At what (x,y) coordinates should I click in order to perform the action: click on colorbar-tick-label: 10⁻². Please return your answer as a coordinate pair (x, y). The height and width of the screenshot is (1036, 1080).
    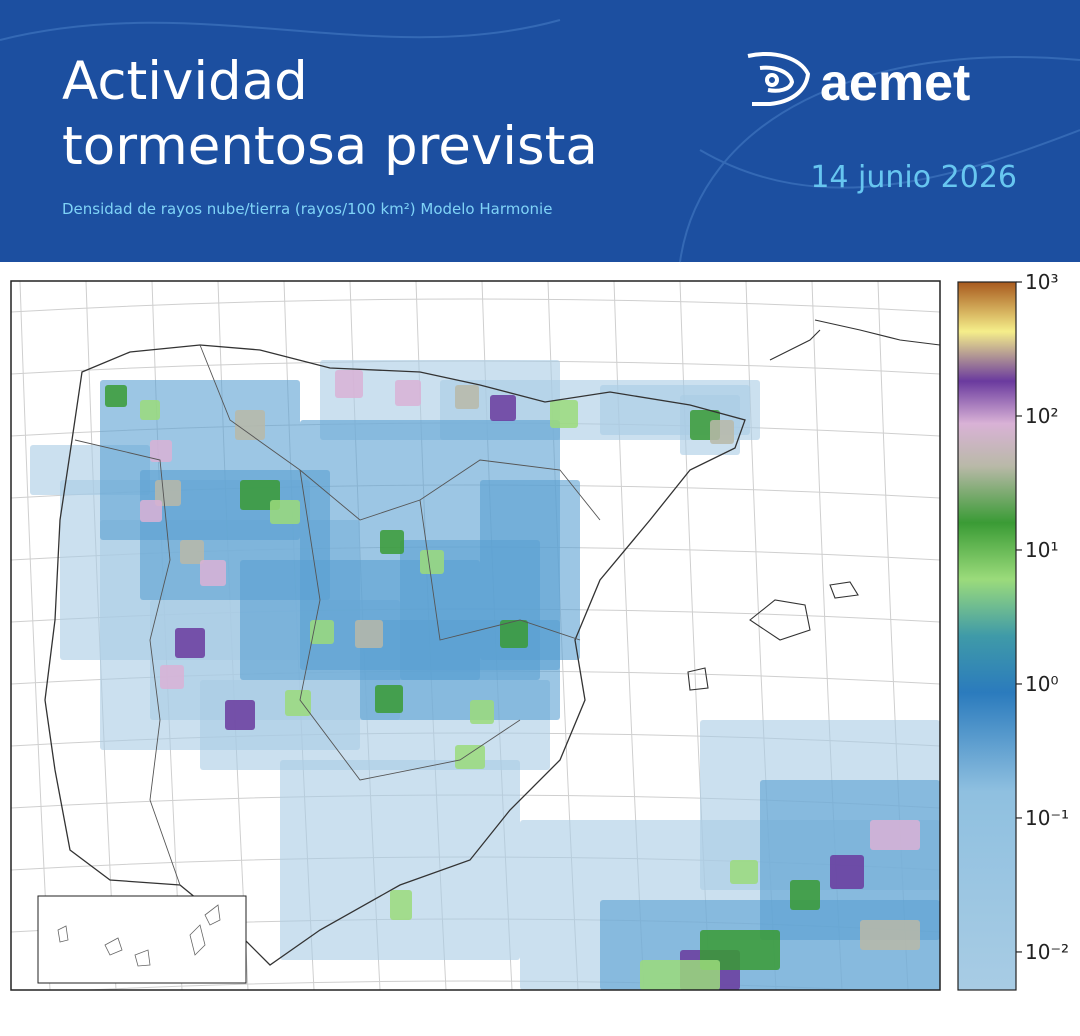
    Looking at the image, I should click on (1047, 952).